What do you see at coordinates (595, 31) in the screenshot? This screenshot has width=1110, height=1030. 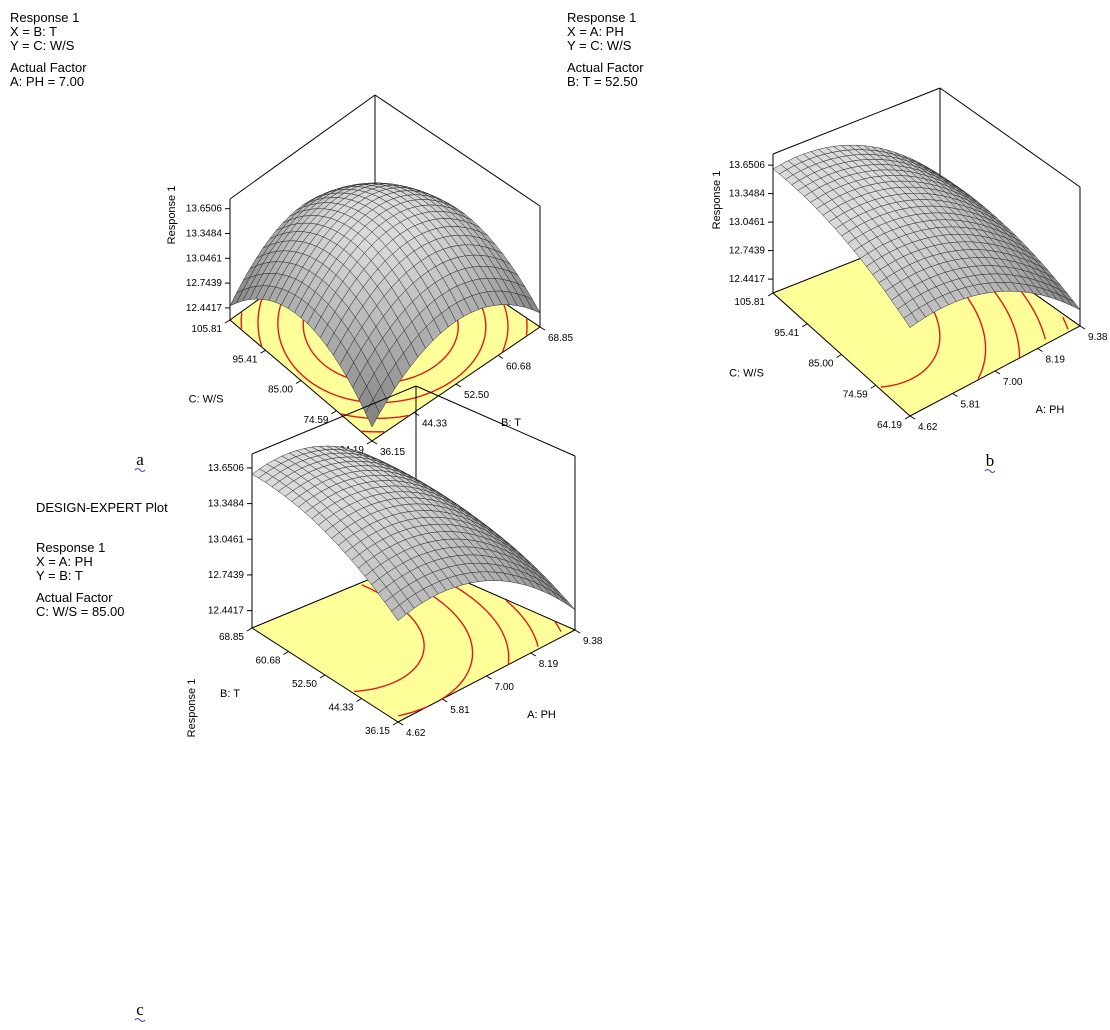 I see `info-x-factor: X = A: PH` at bounding box center [595, 31].